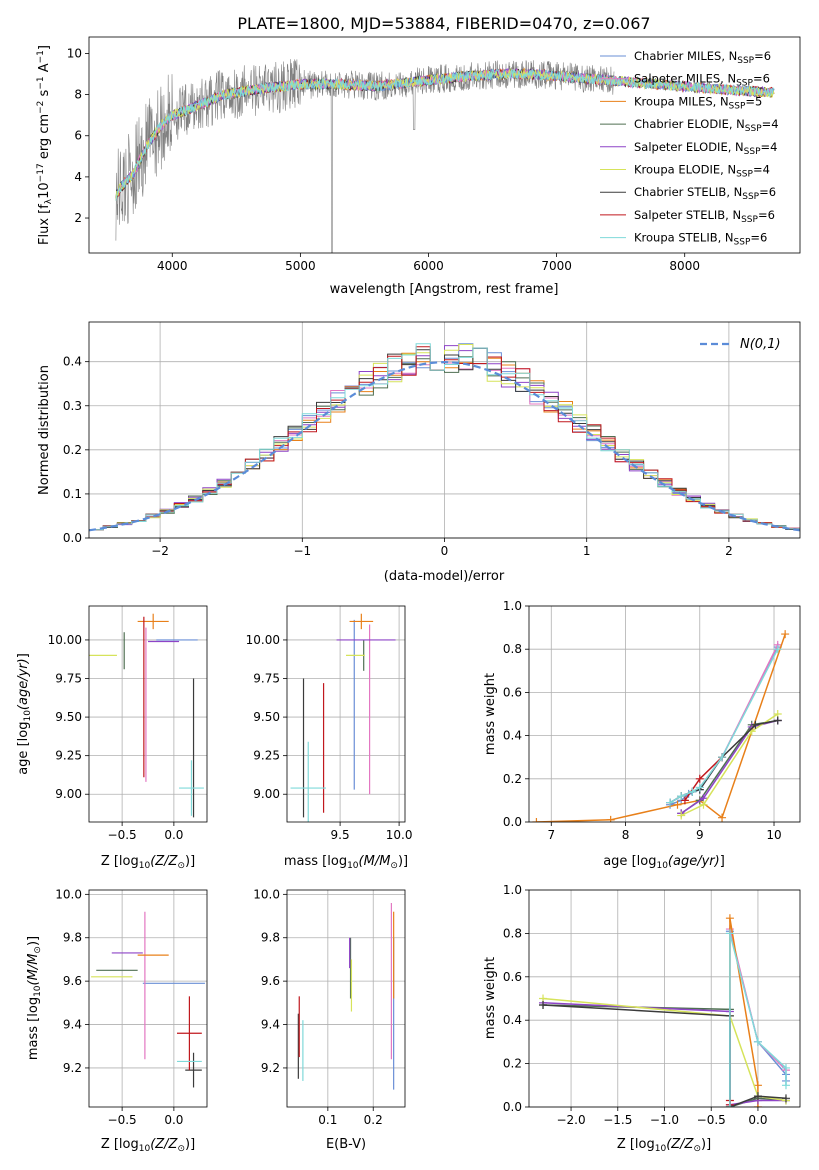 This screenshot has width=819, height=1170. Describe the element at coordinates (700, 239) in the screenshot. I see `legend-label: Kroupa STELIB, NSSP=6` at that location.